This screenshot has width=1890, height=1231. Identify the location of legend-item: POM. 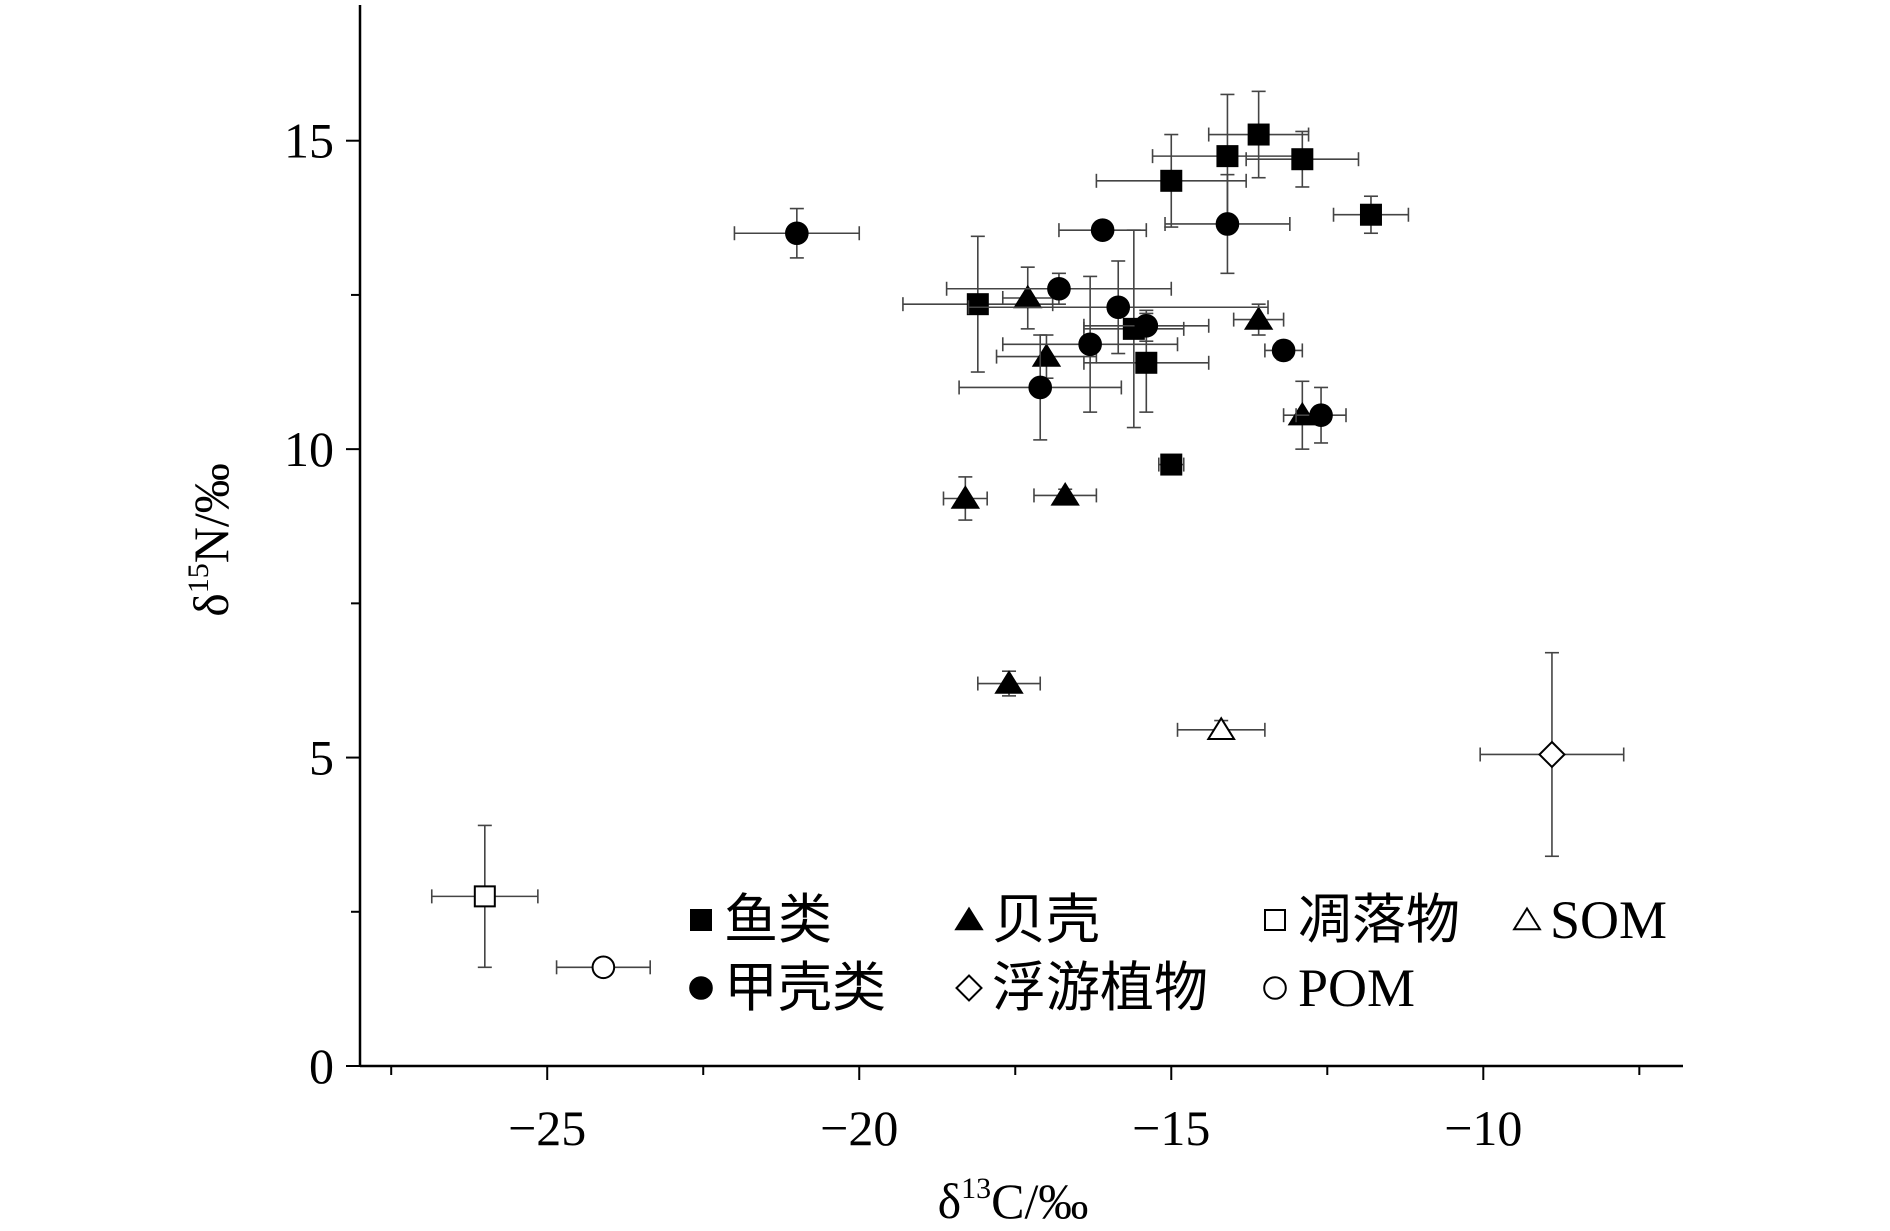
(1339, 988).